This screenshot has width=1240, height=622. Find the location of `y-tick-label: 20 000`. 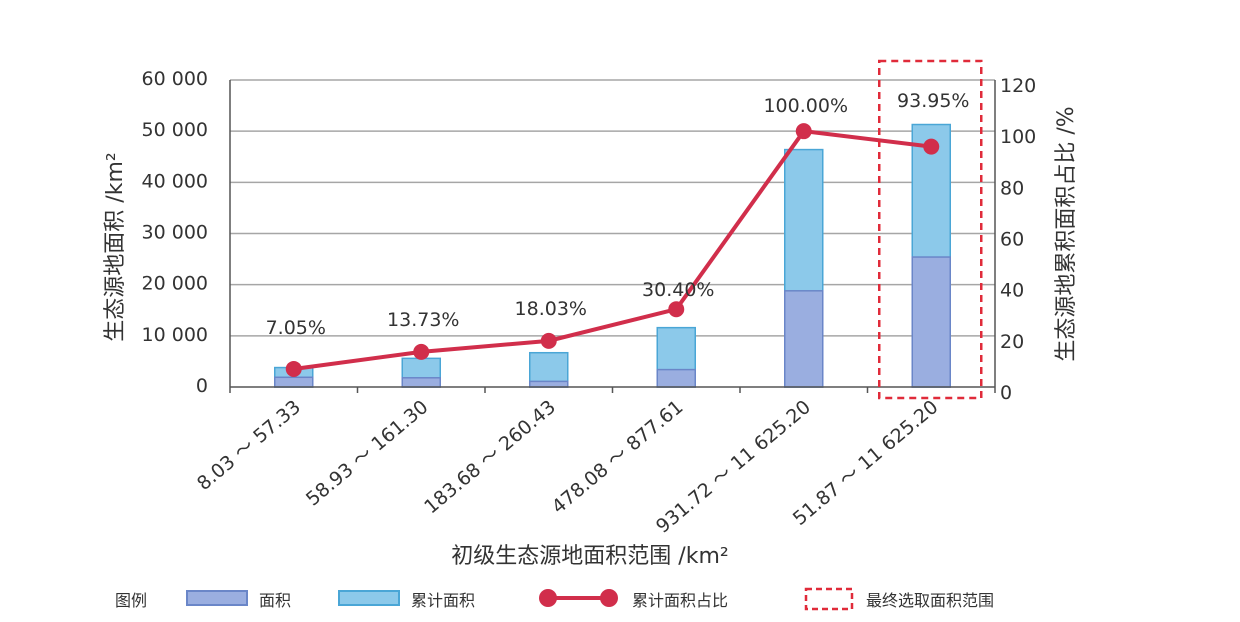

y-tick-label: 20 000 is located at coordinates (175, 284).